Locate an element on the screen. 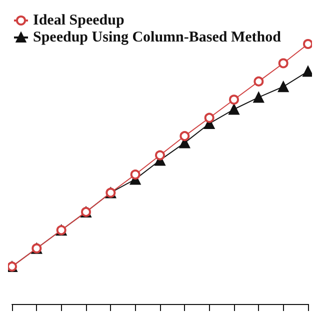 This screenshot has width=320, height=320. legend-label: Speedup Using Column-Based Method is located at coordinates (157, 38).